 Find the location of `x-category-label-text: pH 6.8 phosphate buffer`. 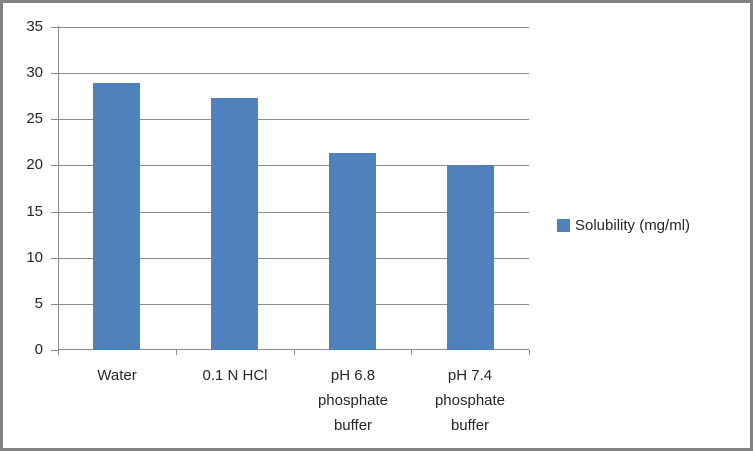

x-category-label-text: pH 6.8 phosphate buffer is located at coordinates (353, 400).